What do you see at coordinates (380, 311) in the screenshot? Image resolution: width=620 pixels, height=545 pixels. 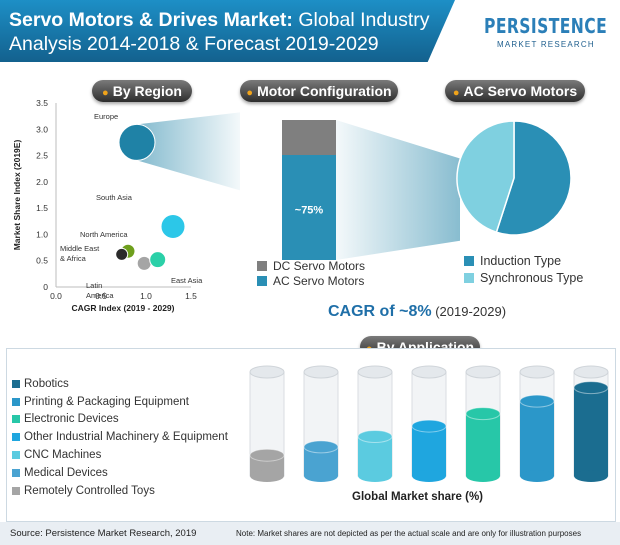 I see `cagr-value: CAGR of ~8%` at bounding box center [380, 311].